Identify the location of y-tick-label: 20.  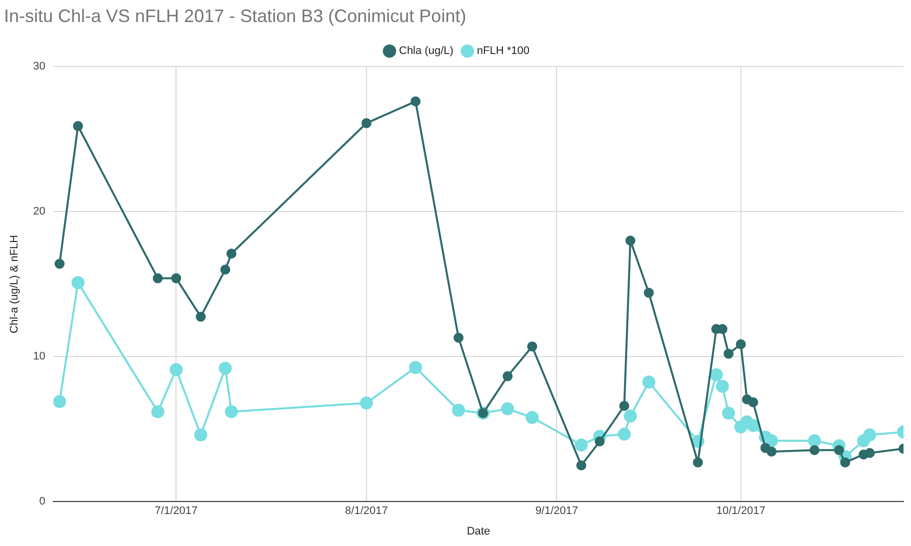
(39, 212).